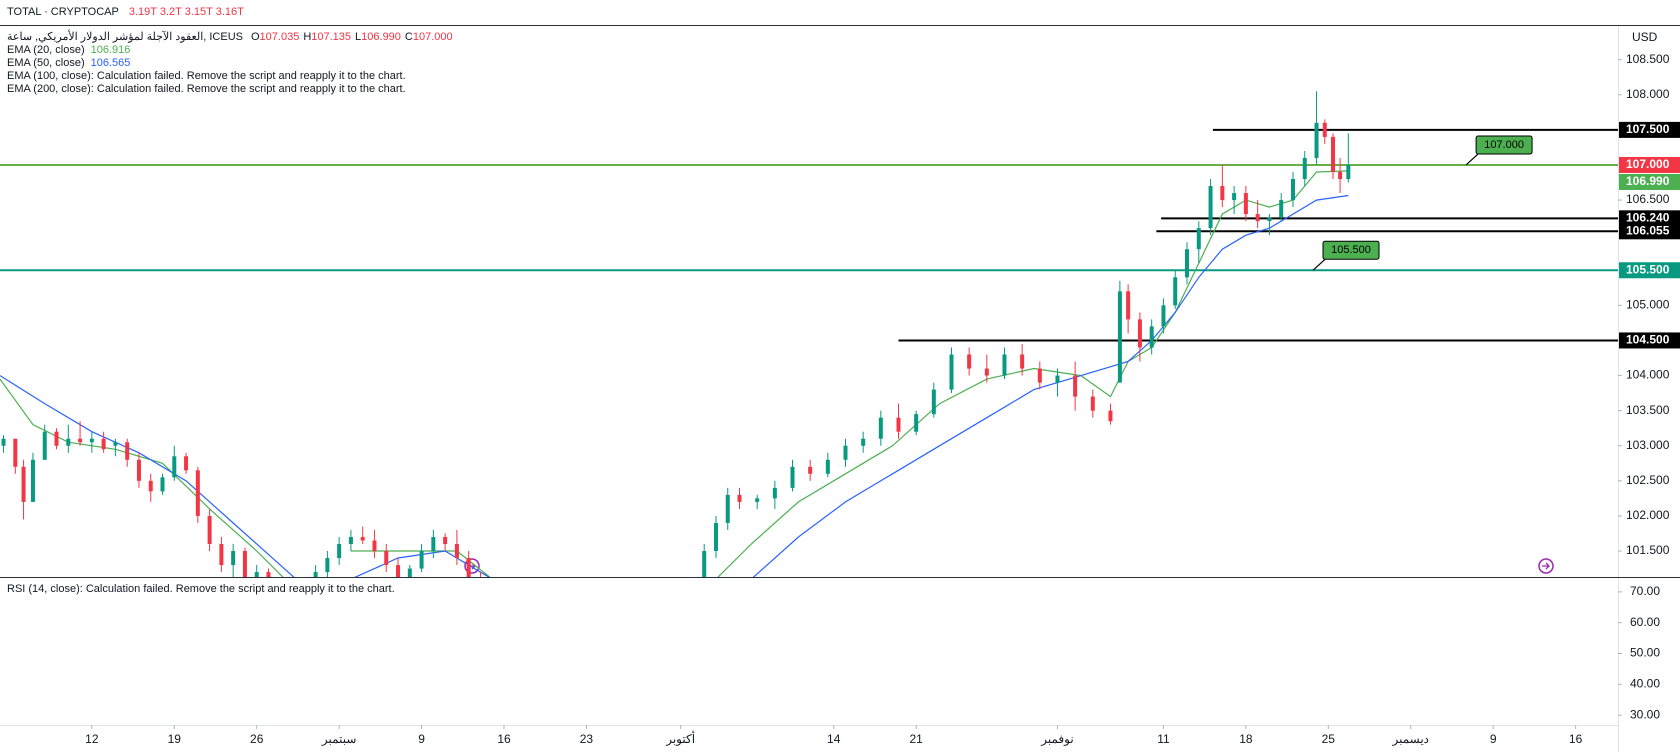 Image resolution: width=1680 pixels, height=752 pixels. I want to click on indicator-legend: EMA (20, close) 106.916, so click(68, 50).